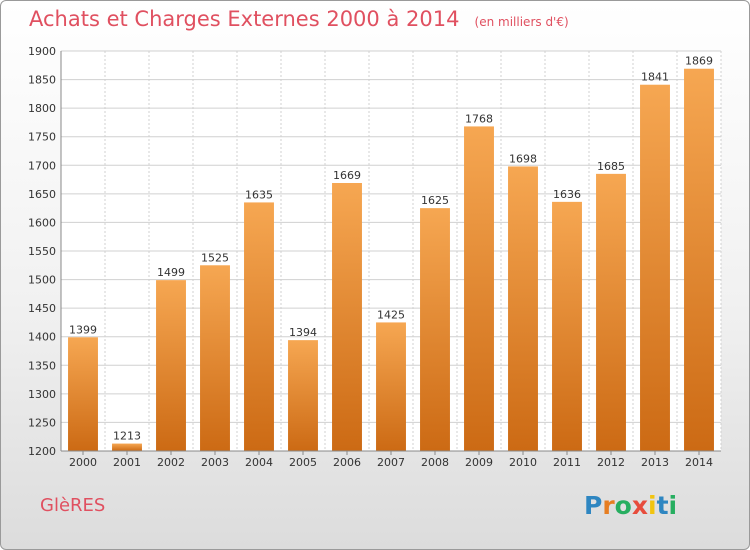 This screenshot has width=750, height=550. I want to click on bar-2014, so click(699, 259).